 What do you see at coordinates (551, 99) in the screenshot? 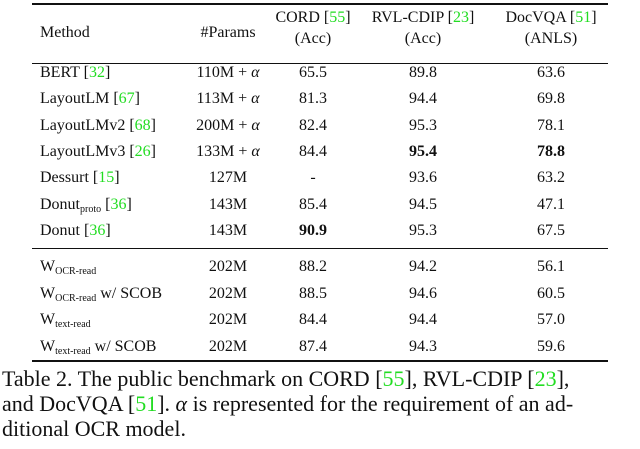
I see `docvqa-cell: 69.8` at bounding box center [551, 99].